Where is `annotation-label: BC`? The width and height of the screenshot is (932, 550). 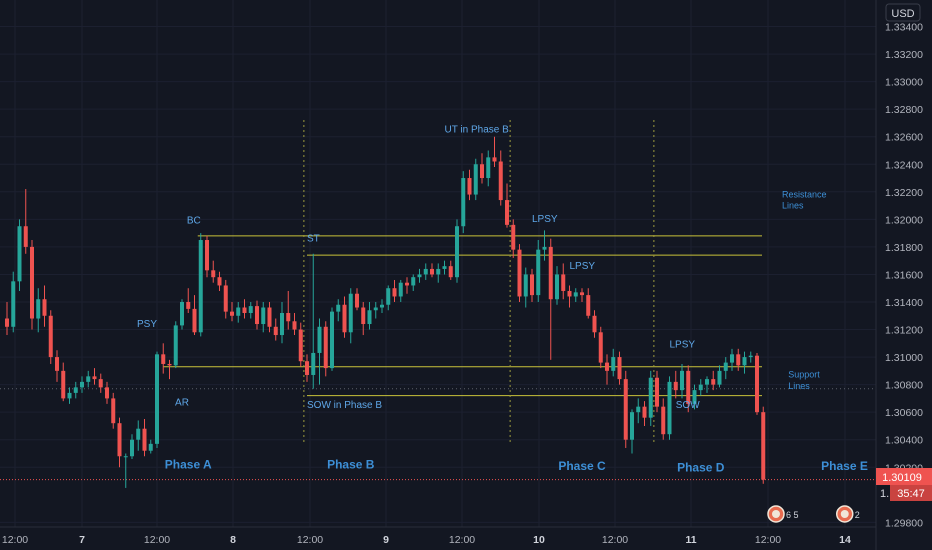
annotation-label: BC is located at coordinates (194, 220).